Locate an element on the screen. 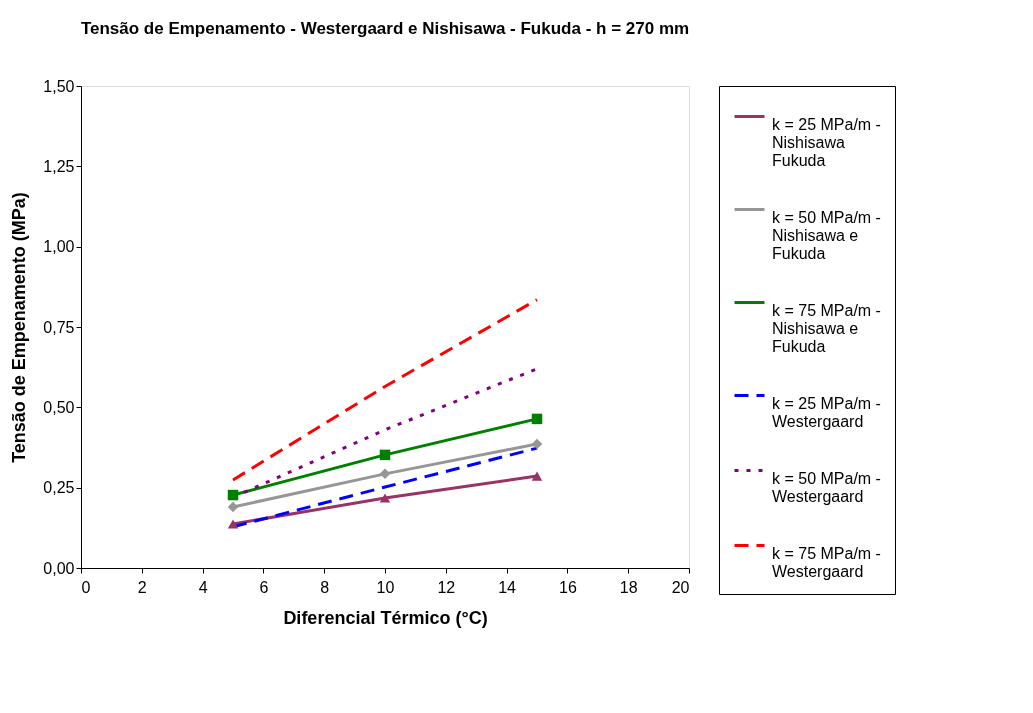  y-tick-label: 0,75 is located at coordinates (59, 327).